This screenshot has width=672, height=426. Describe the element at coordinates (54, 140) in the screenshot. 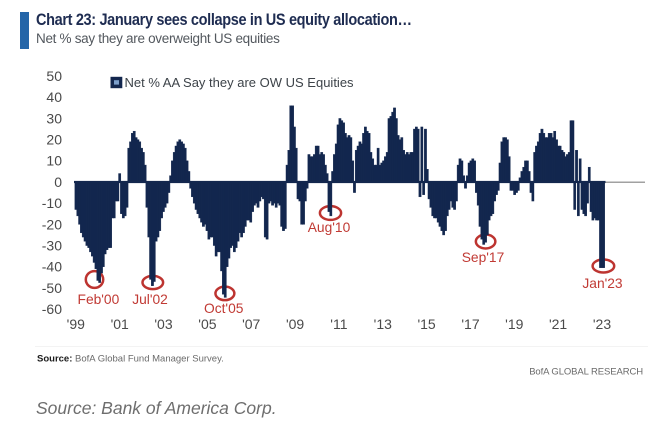

I see `svg-text: 20` at that location.